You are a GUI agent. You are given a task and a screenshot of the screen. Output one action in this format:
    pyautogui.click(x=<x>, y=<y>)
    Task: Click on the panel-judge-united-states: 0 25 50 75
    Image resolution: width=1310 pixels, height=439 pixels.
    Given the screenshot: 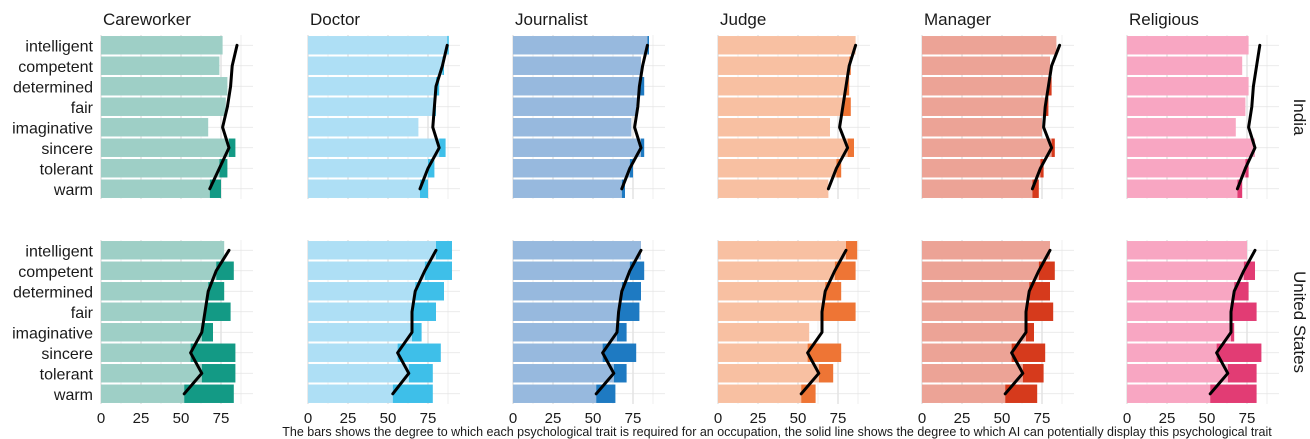 What is the action you would take?
    pyautogui.click(x=792, y=333)
    